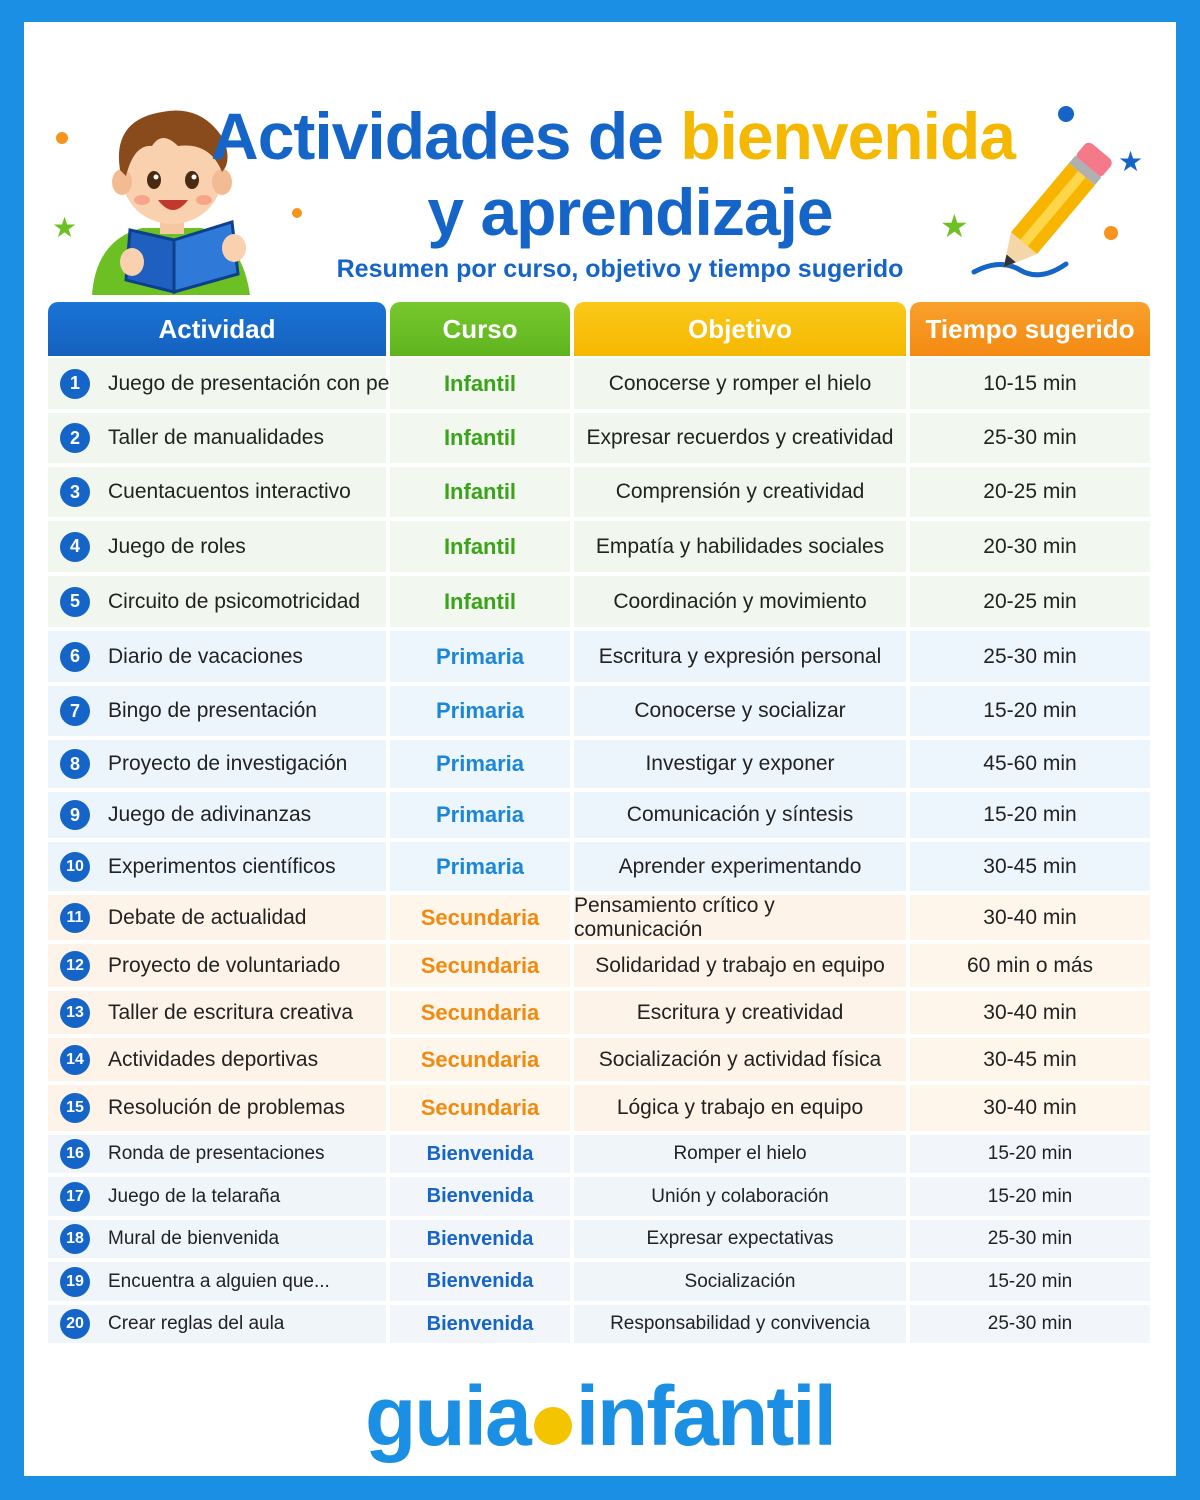 Image resolution: width=1200 pixels, height=1500 pixels. What do you see at coordinates (740, 437) in the screenshot?
I see `cell-objetivo-text: Expresar recuerdos y creatividad` at bounding box center [740, 437].